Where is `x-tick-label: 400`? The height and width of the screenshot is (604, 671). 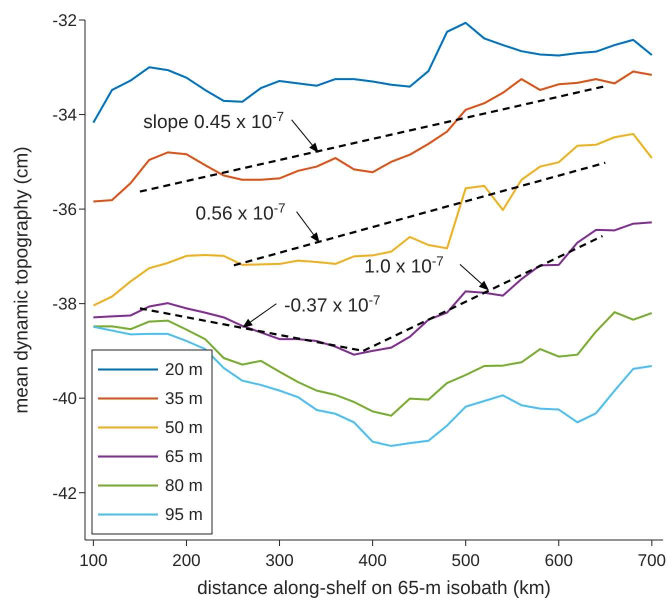 x-tick-label: 400 is located at coordinates (372, 560).